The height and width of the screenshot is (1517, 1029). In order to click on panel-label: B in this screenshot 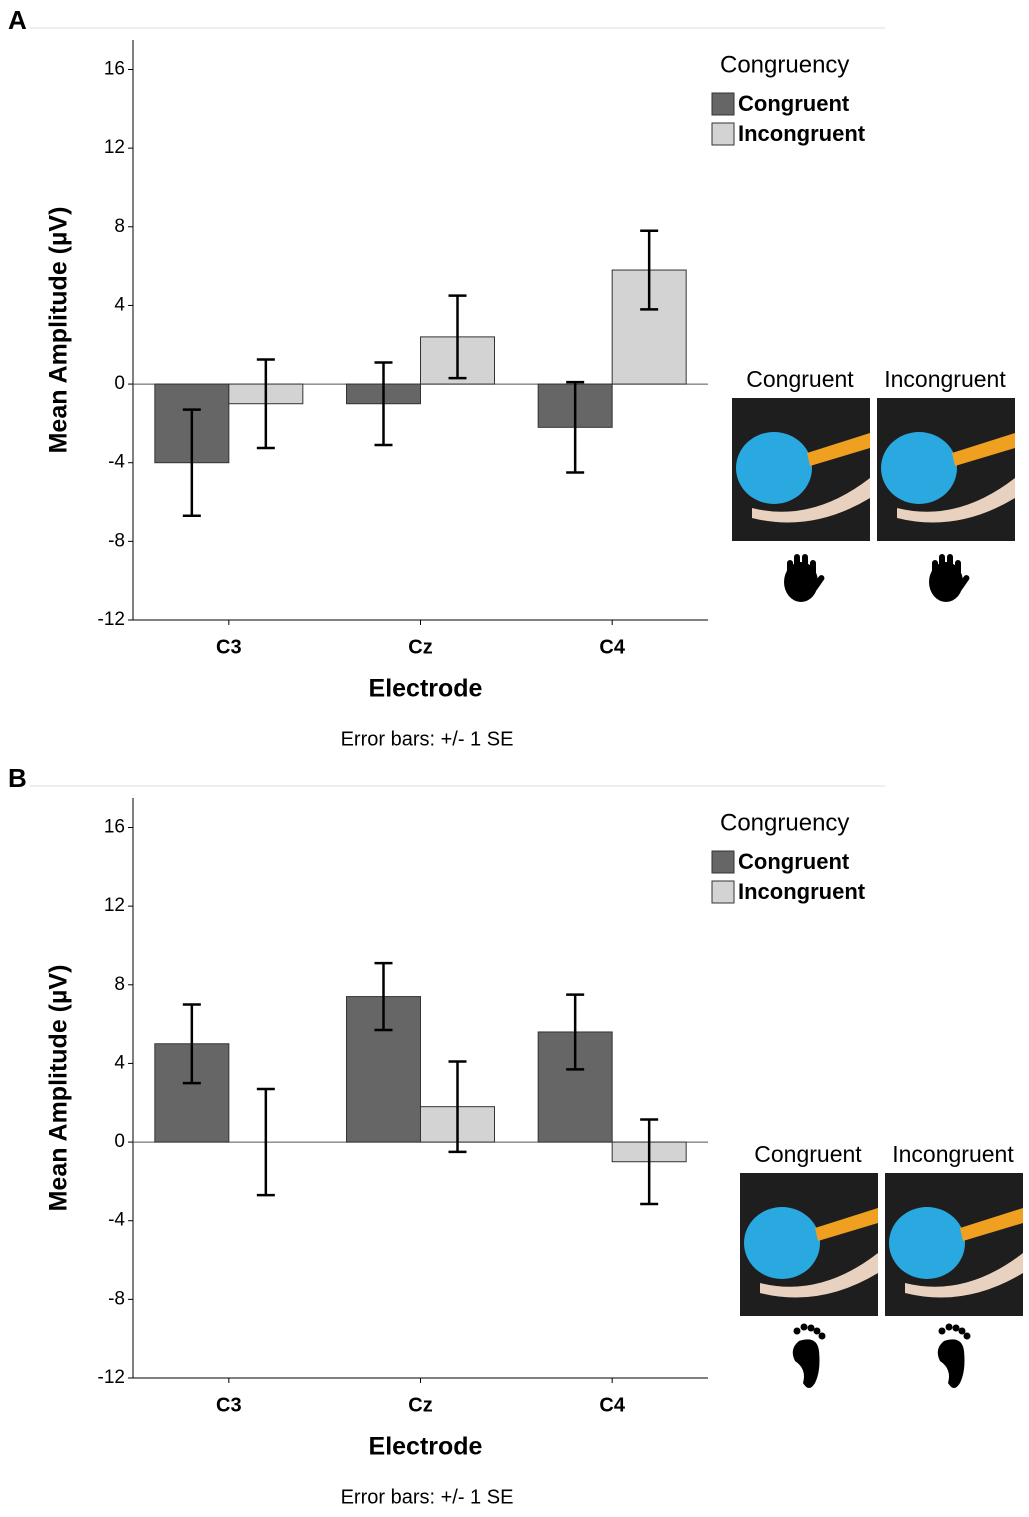, I will do `click(17, 778)`.